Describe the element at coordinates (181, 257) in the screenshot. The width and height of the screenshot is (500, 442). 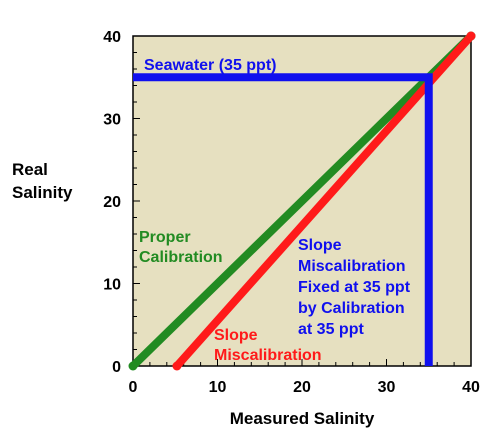
I see `annotation-proper-line-2: Calibration` at that location.